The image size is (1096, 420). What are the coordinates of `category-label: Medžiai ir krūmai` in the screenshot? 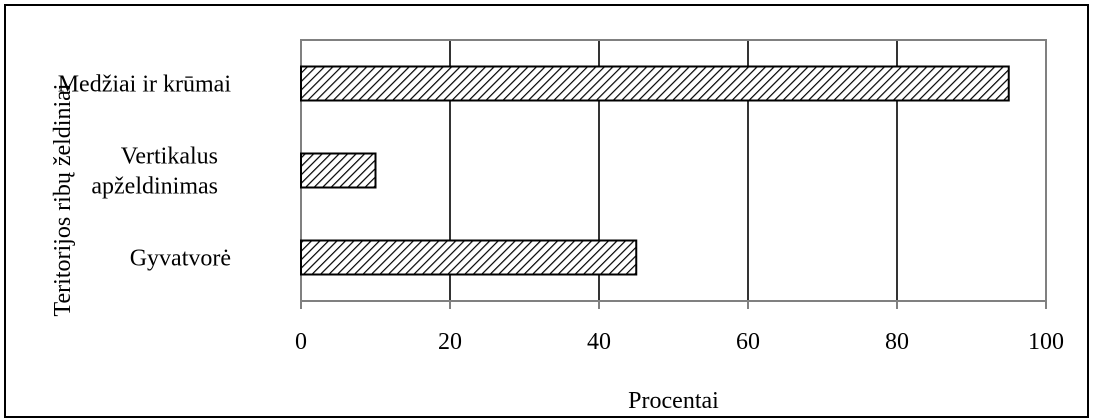 It's located at (145, 85).